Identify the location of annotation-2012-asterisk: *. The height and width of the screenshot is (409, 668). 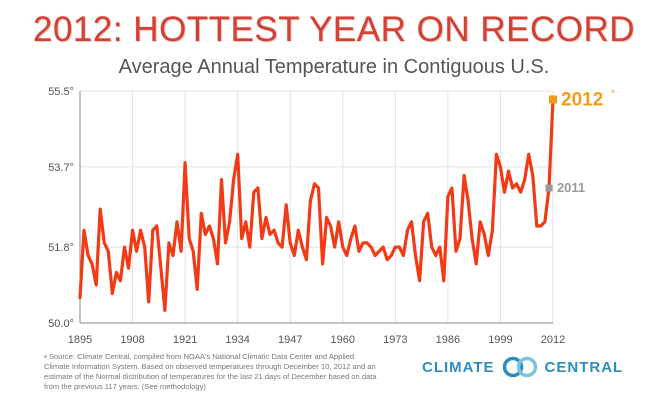
(613, 93).